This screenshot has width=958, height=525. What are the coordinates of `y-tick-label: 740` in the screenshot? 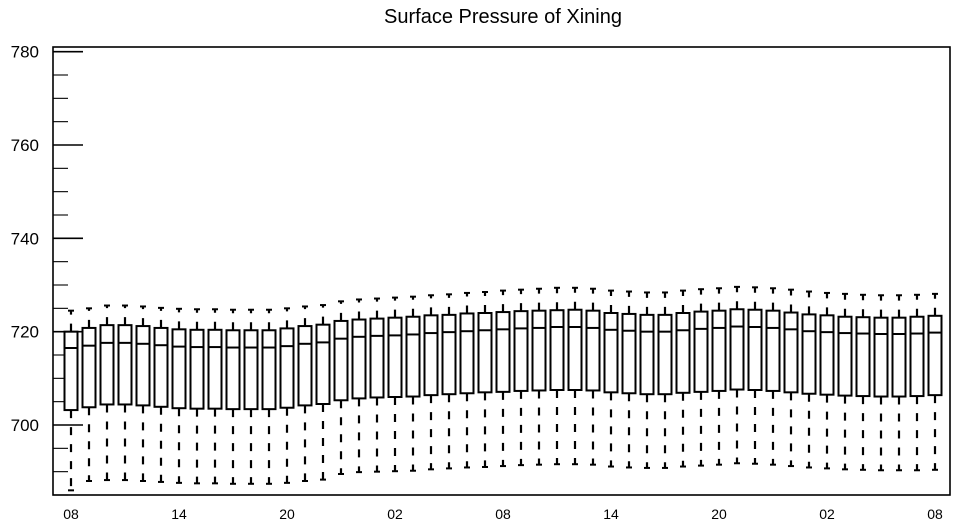 It's located at (25, 238).